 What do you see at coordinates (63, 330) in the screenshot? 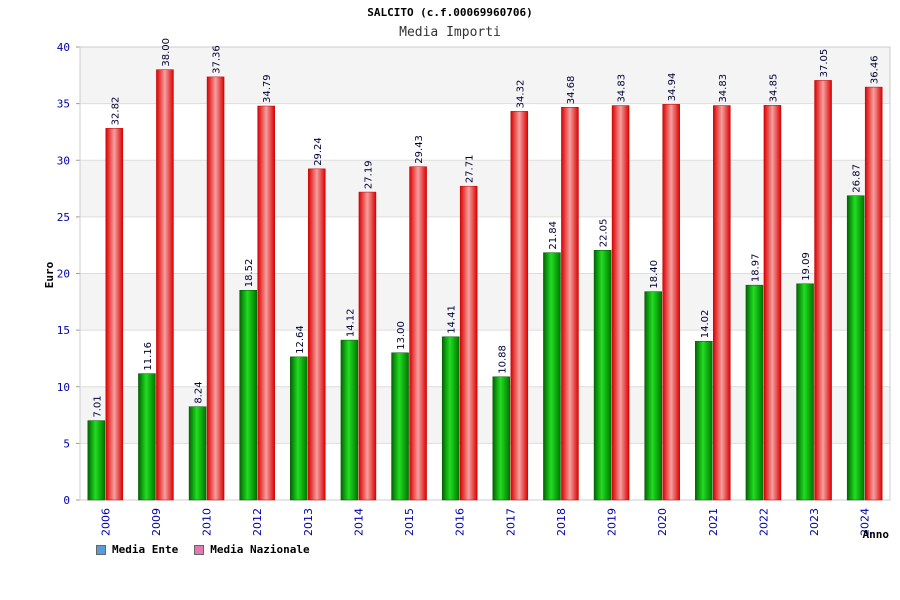
I see `y-tick-label: 15` at bounding box center [63, 330].